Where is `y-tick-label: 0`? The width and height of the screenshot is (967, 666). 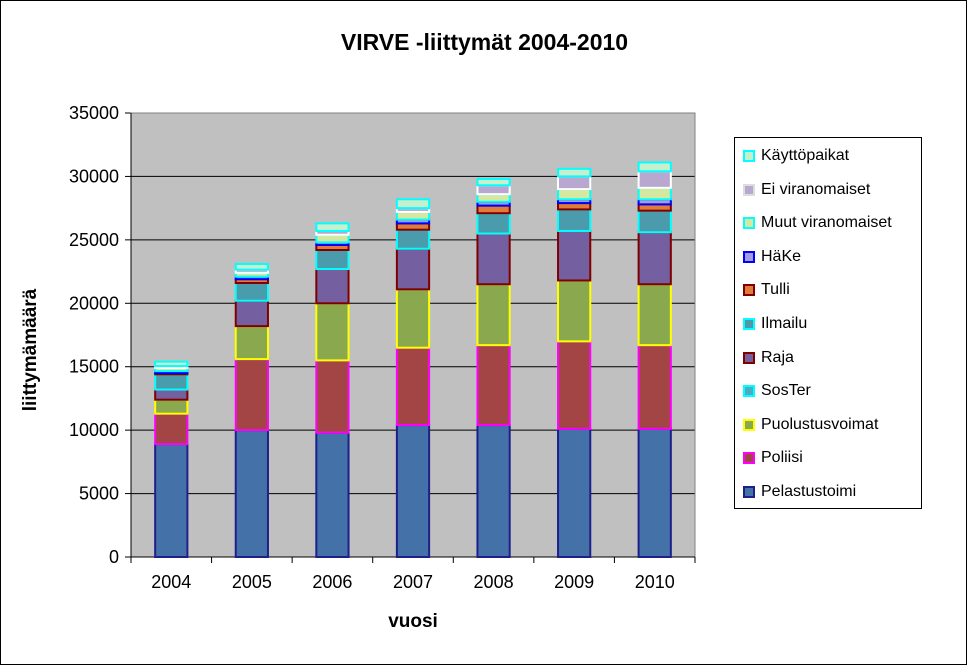
y-tick-label: 0 is located at coordinates (114, 557).